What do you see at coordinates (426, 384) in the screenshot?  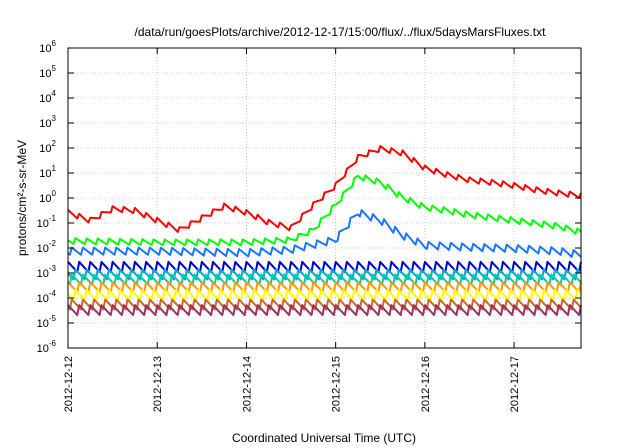 I see `x-tick-label: 2012-12-16` at bounding box center [426, 384].